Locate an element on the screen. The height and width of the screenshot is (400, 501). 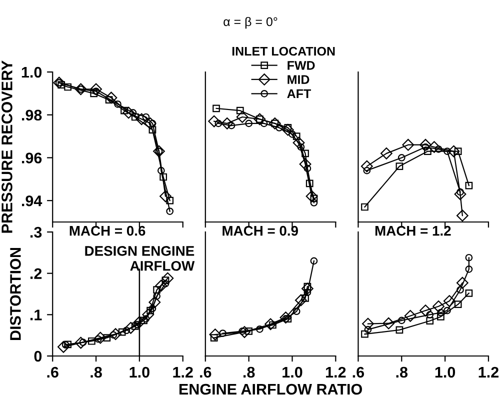
y-axis-title: PRESSURE RECOVERY is located at coordinates (7, 146).